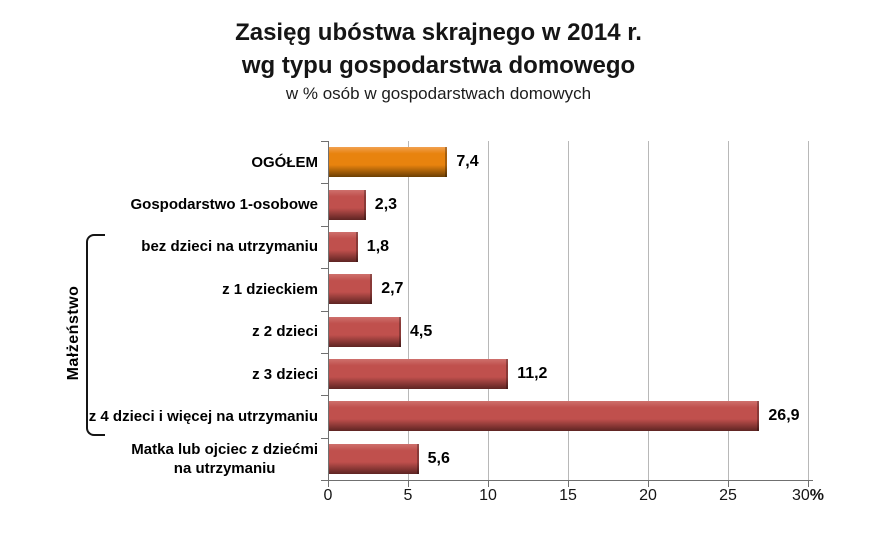 The height and width of the screenshot is (546, 877). I want to click on x-tick-label: 10, so click(488, 496).